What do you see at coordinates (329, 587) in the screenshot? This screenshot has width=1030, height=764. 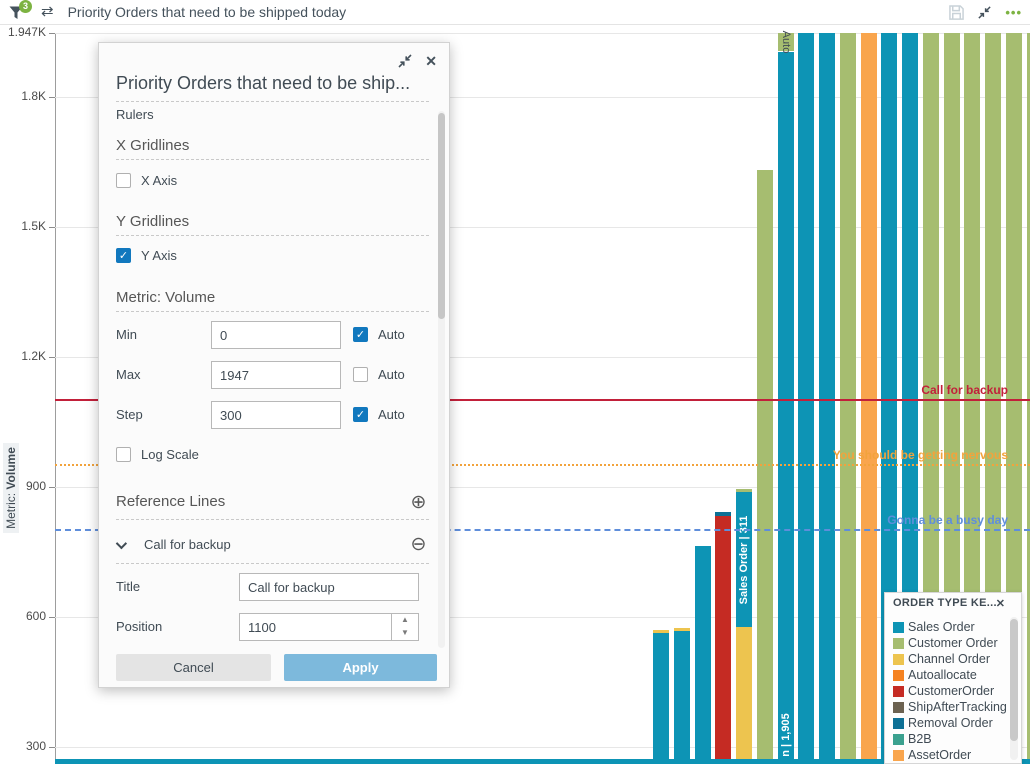 I see `reference-title-input` at bounding box center [329, 587].